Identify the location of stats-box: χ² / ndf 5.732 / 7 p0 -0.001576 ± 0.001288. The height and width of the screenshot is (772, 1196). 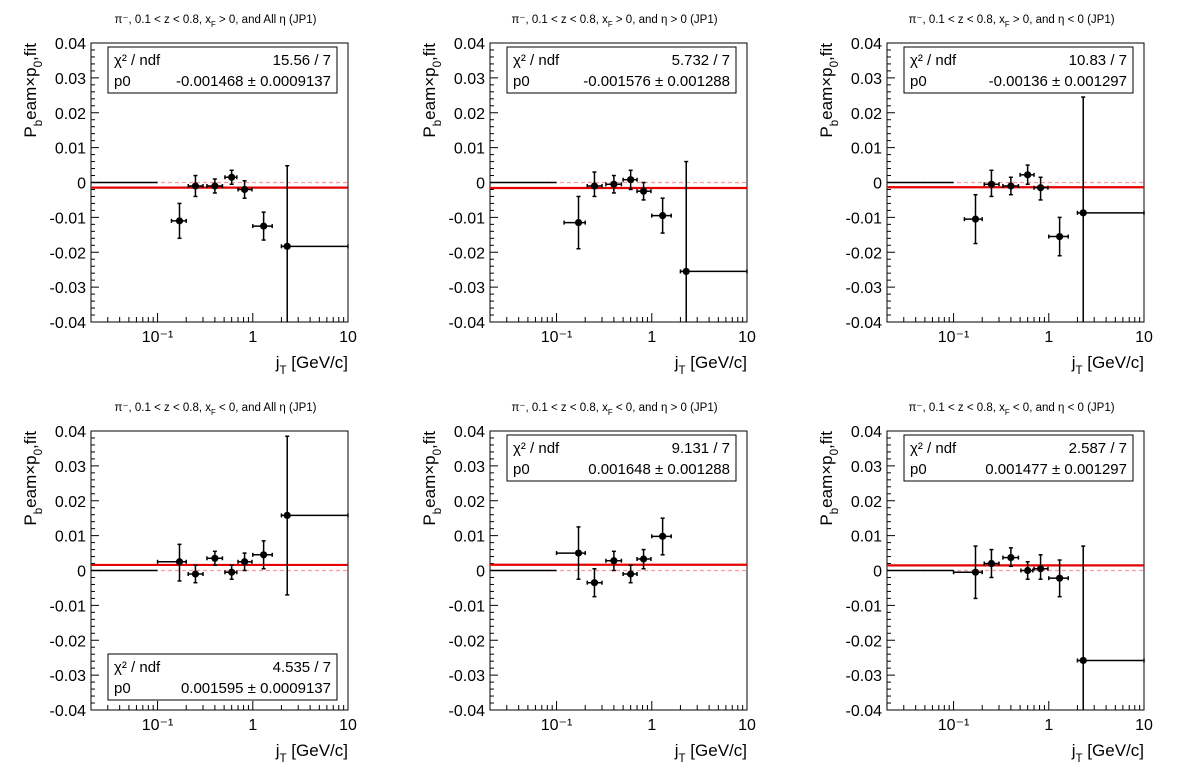
(621, 70).